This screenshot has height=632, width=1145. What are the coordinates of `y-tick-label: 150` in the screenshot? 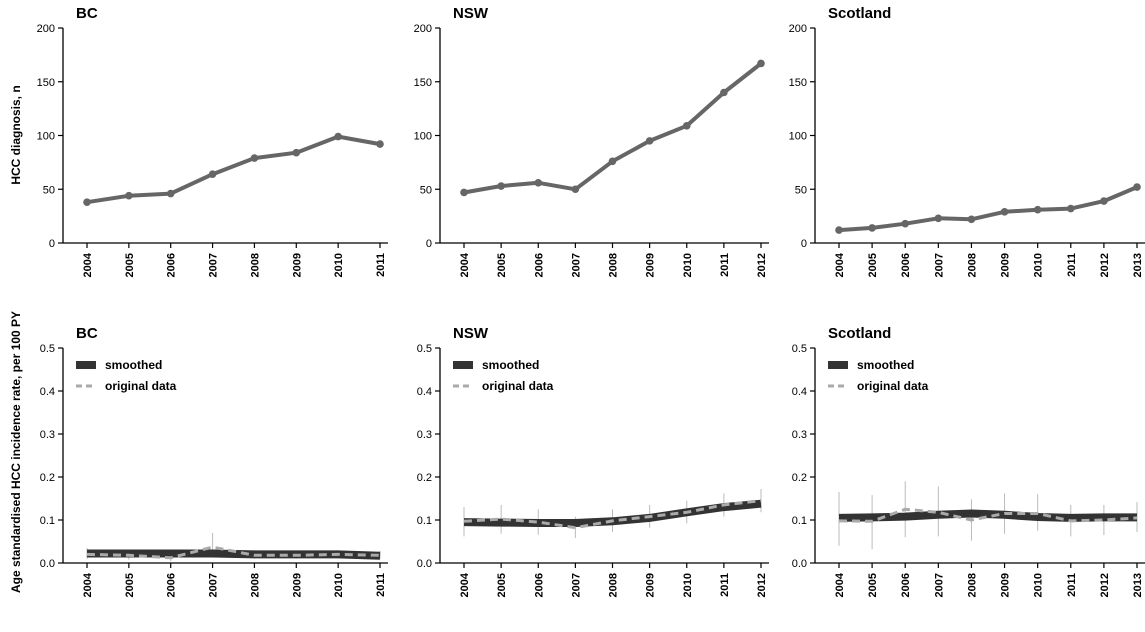 It's located at (798, 83).